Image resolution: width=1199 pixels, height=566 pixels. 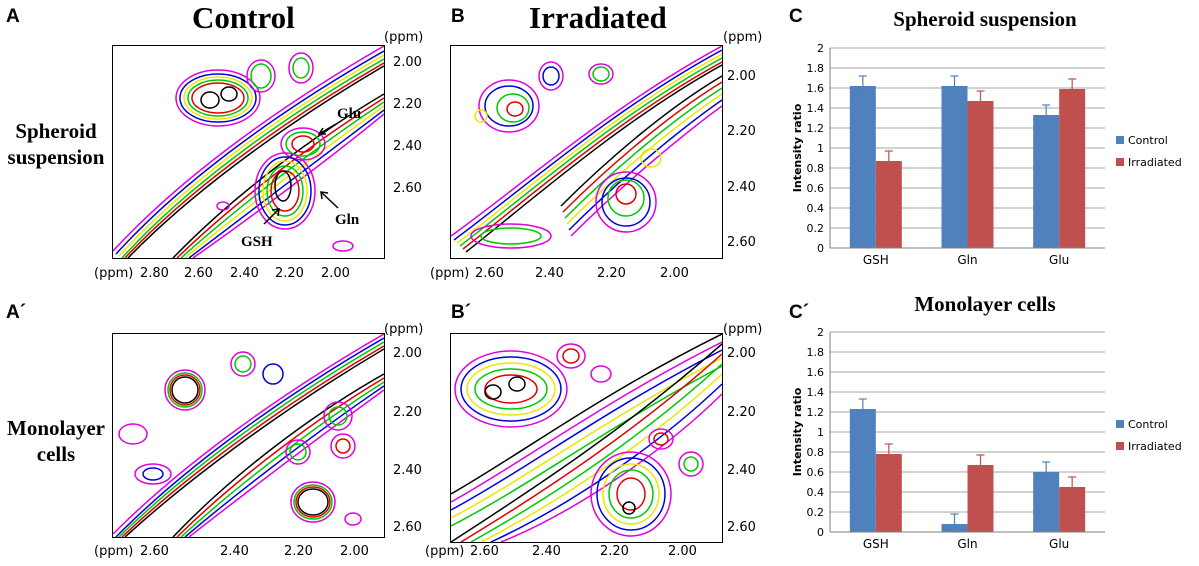 I want to click on chart-c-prime-xtick-gln: Gln, so click(x=967, y=544).